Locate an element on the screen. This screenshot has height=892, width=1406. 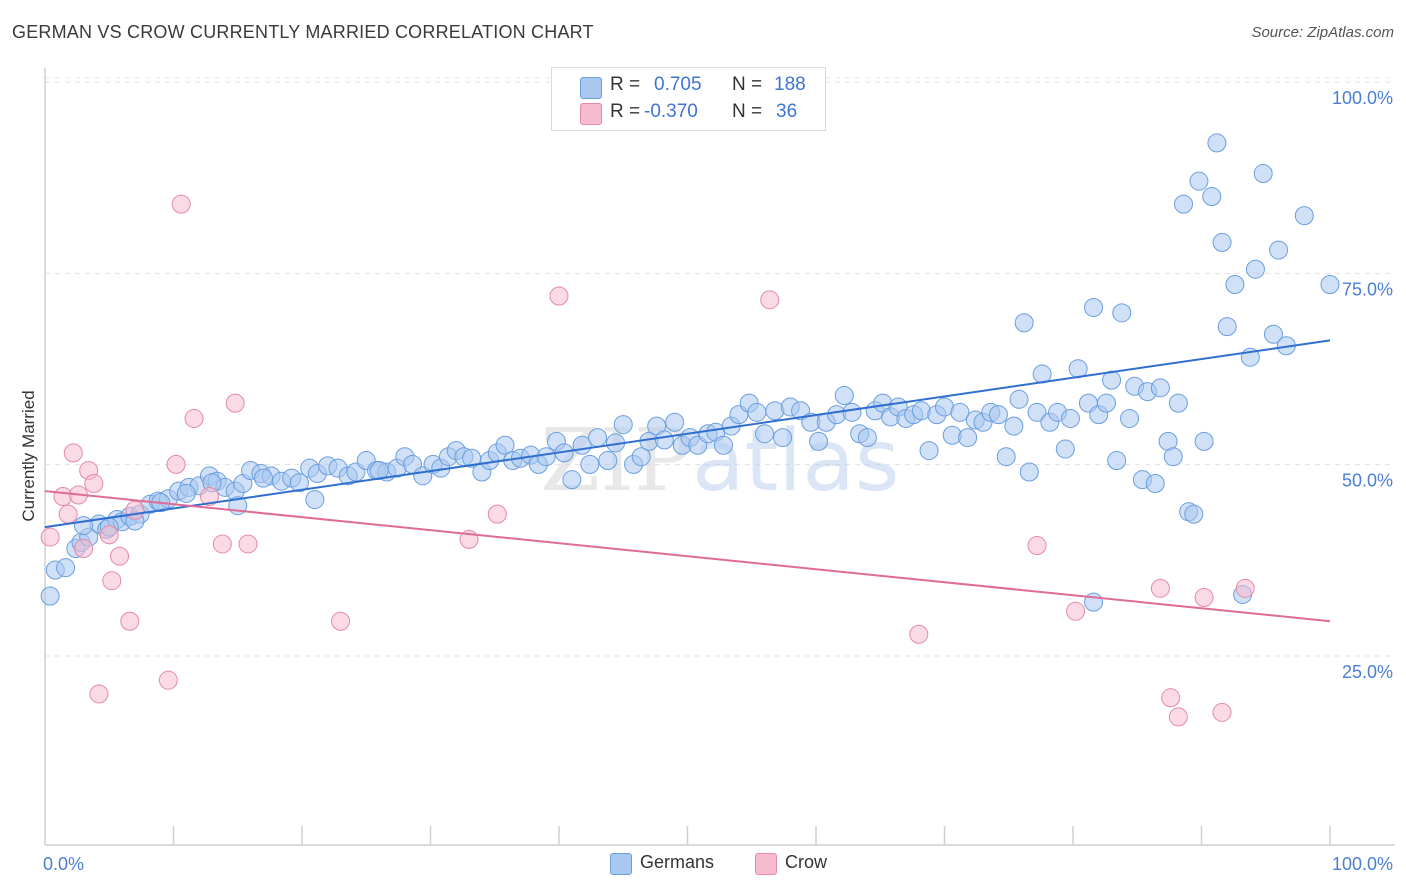
legend-box: R = 0.705 N = 188 R = -0.370 N = 36 is located at coordinates (688, 99).